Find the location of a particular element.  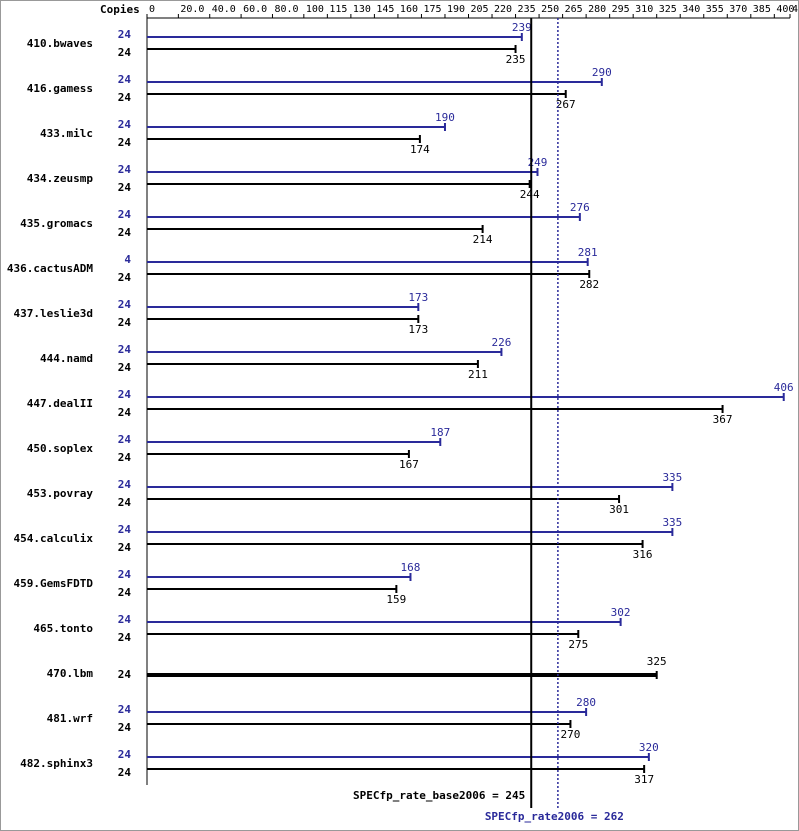

value-label: 270 is located at coordinates (571, 734).